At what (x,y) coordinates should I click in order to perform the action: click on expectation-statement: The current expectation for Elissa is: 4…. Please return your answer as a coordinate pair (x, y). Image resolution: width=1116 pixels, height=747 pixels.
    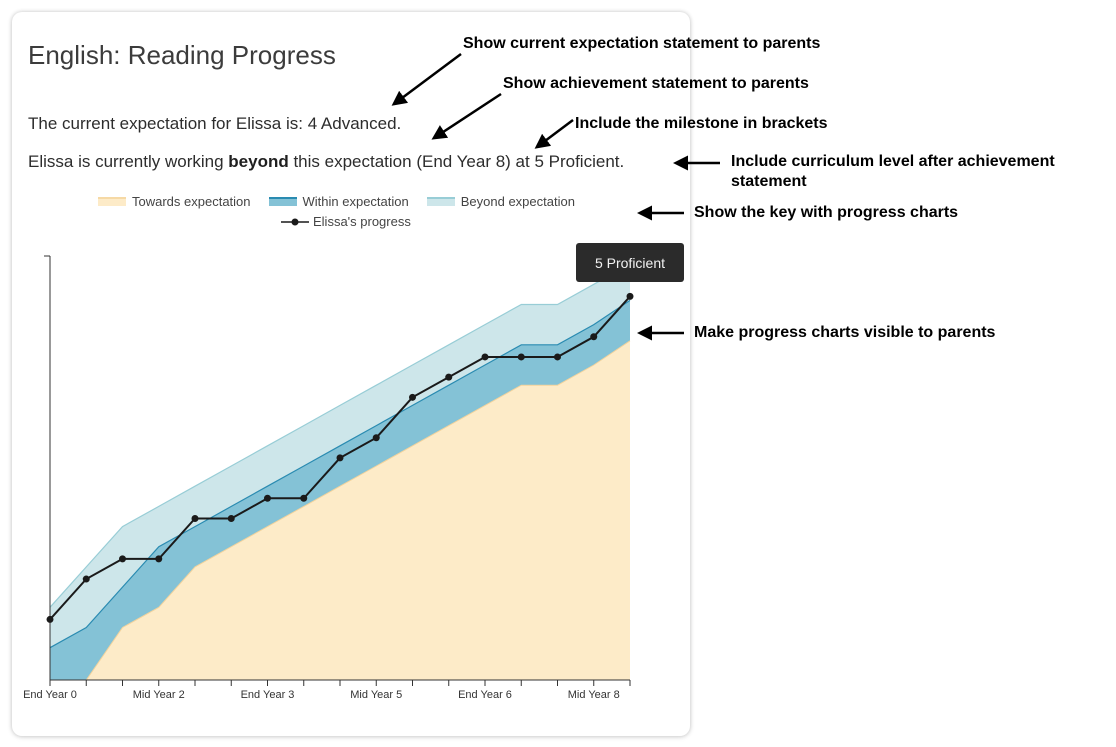
    Looking at the image, I should click on (214, 124).